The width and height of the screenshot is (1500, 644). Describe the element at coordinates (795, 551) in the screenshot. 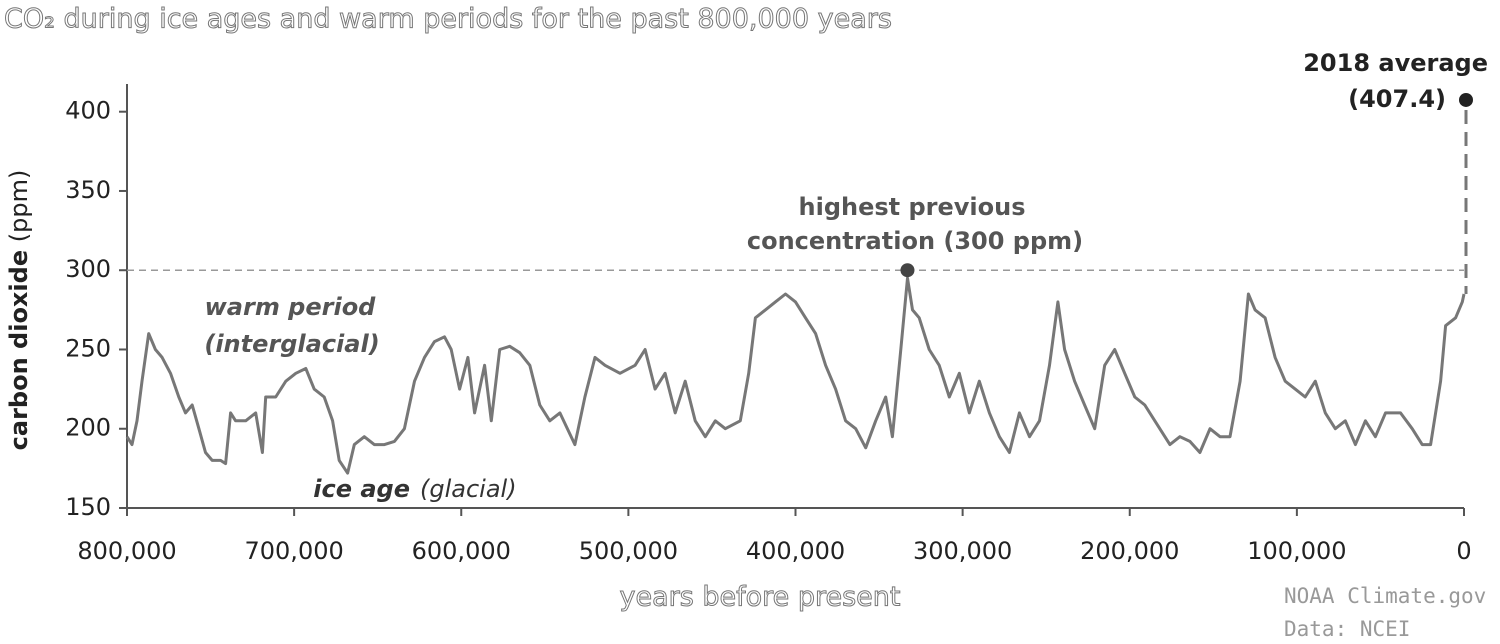

I see `x-tick-label: 400,000` at that location.